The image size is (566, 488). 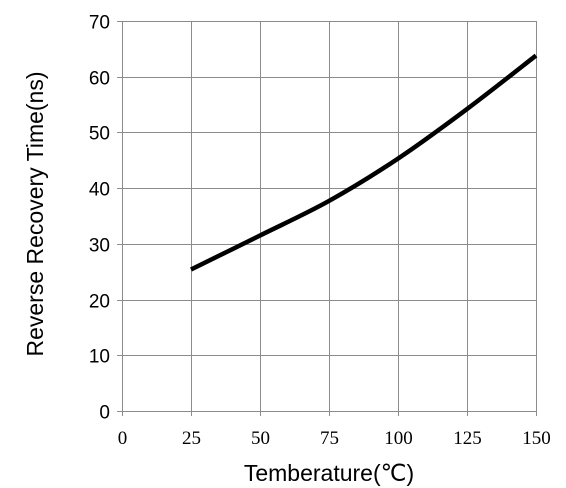 I want to click on x-tick-label: 150, so click(x=536, y=438).